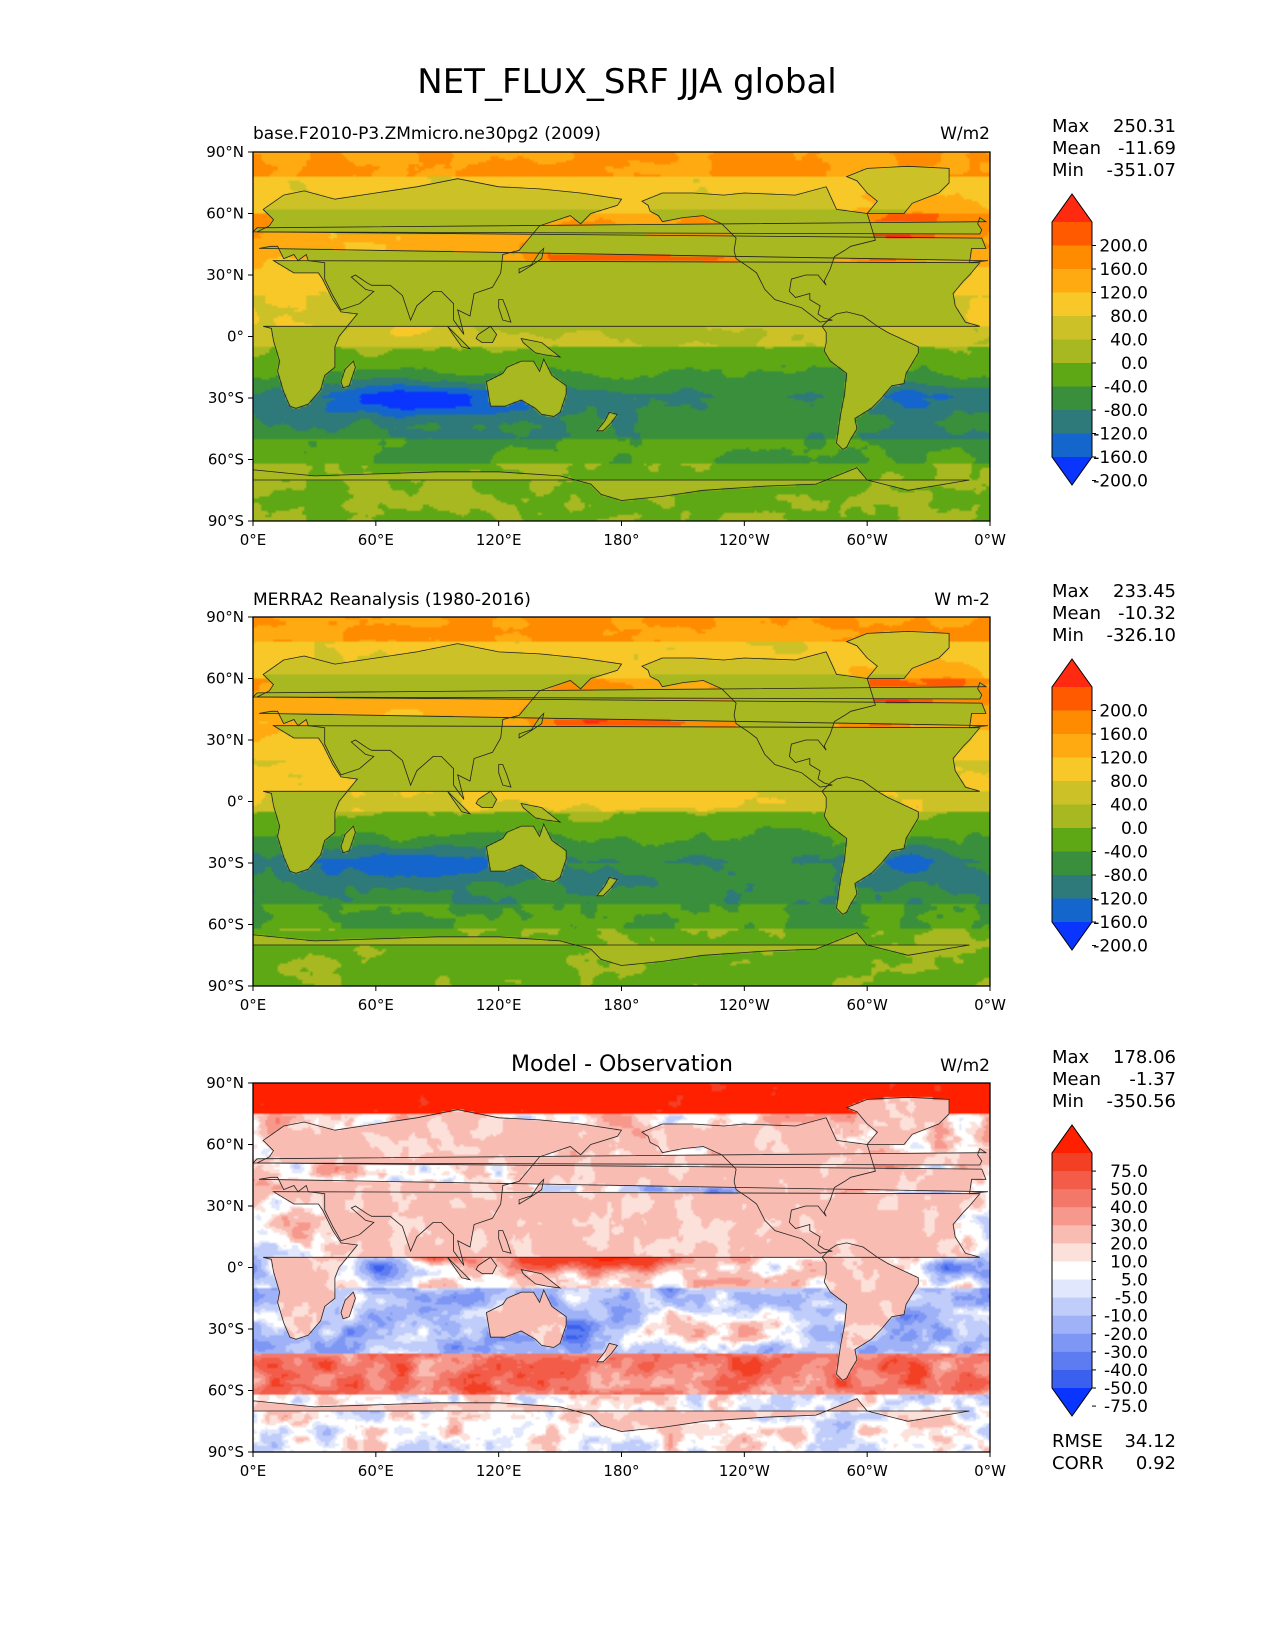 The image size is (1275, 1650). I want to click on colorbar-label: 50.0, so click(1129, 1190).